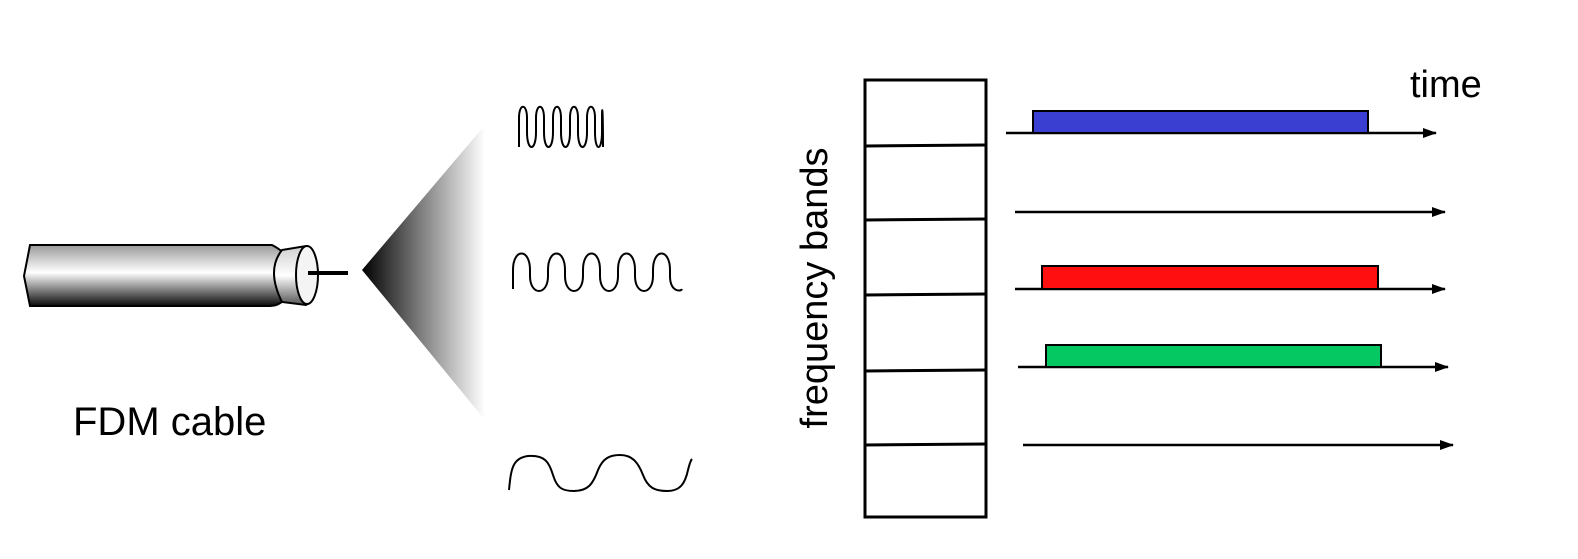 The height and width of the screenshot is (559, 1578). Describe the element at coordinates (1446, 85) in the screenshot. I see `time-axis-label: time` at that location.